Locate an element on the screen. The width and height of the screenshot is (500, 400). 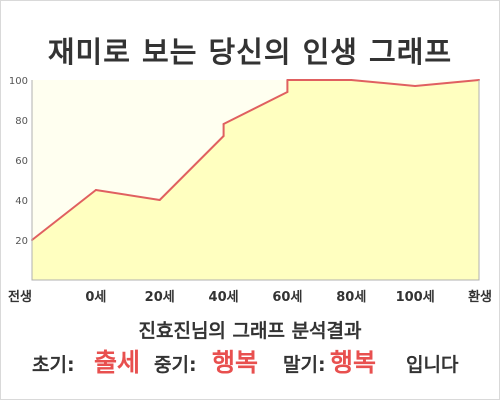
chart-title: 재미로 보는 당신의 인생 그래프 is located at coordinates (250, 52).